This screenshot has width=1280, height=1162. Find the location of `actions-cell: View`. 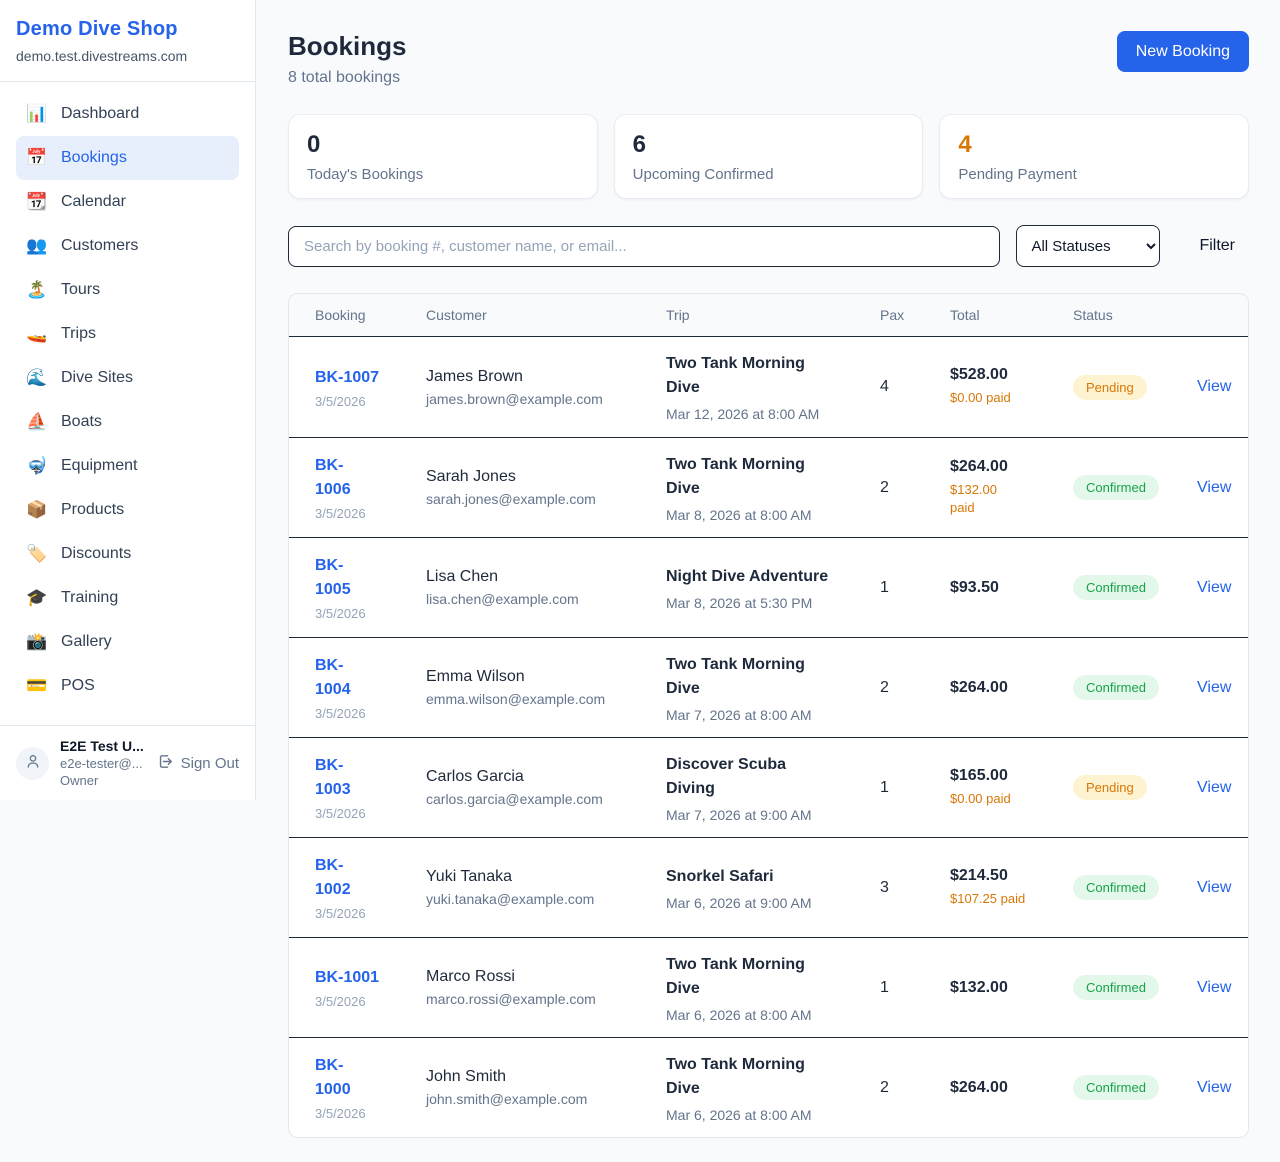

actions-cell: View is located at coordinates (1214, 788).